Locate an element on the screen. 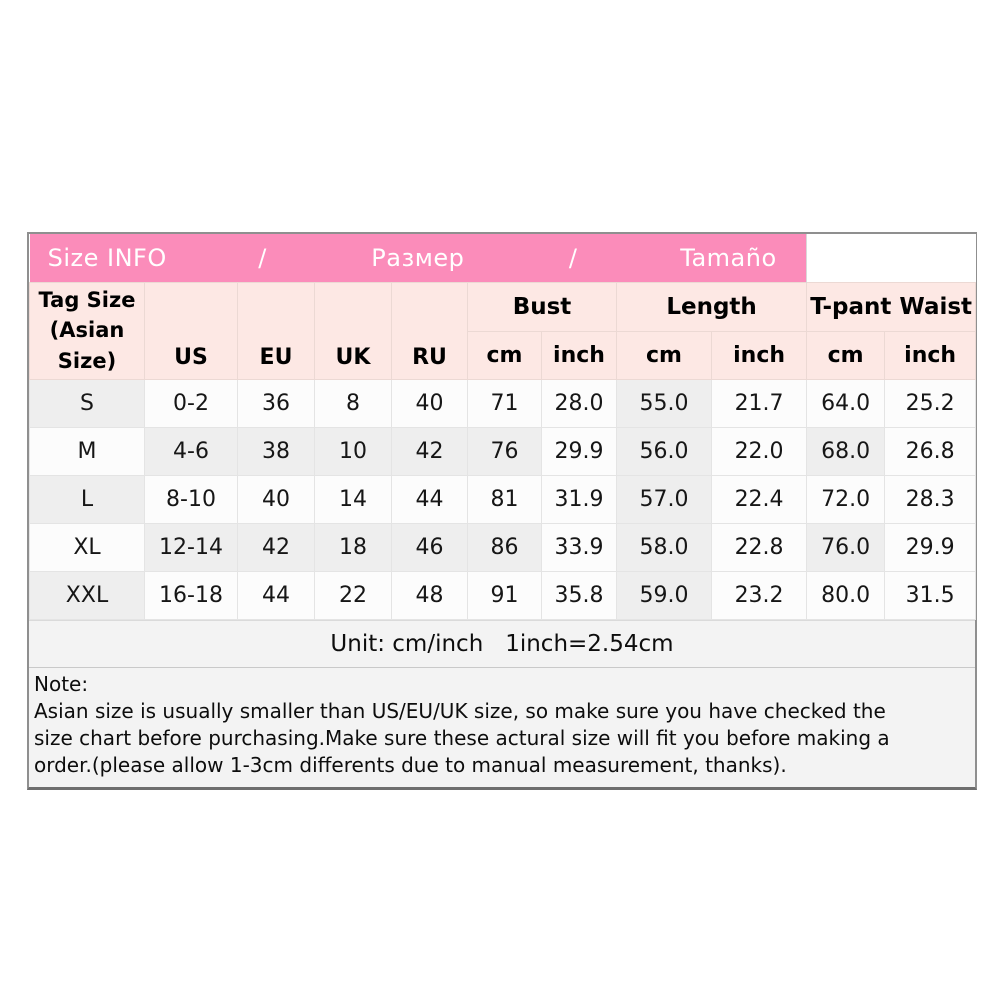 This screenshot has width=1002, height=1002. header-us: US is located at coordinates (191, 330).